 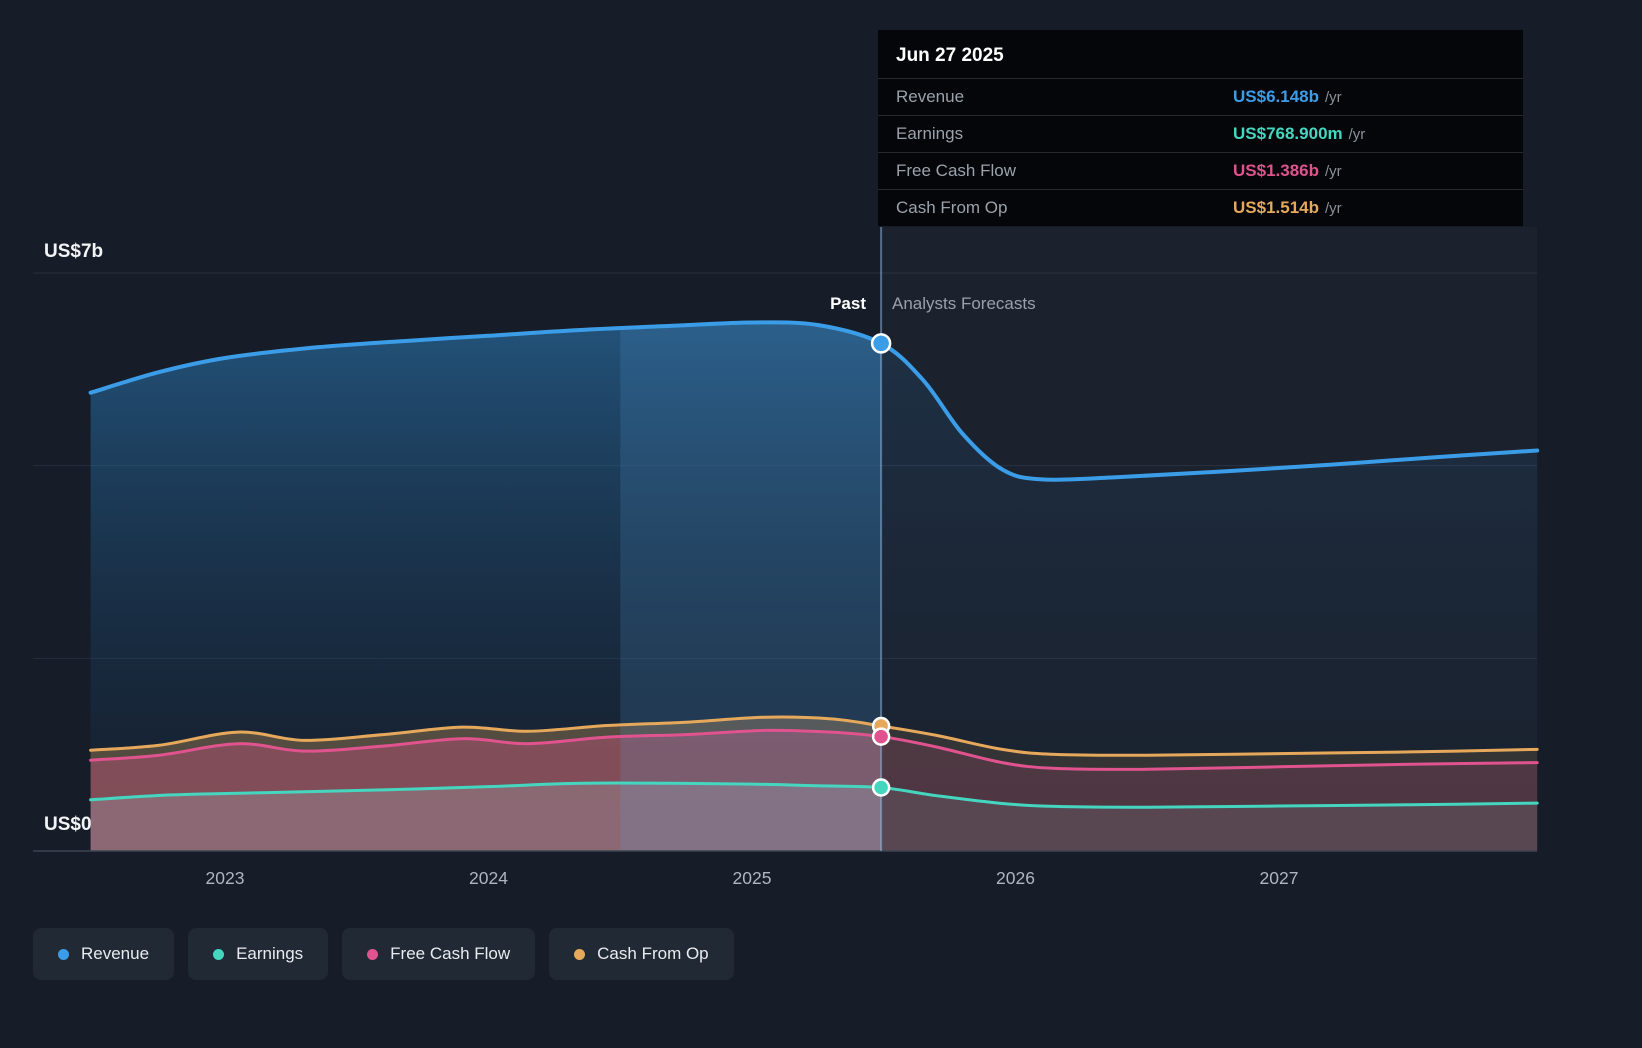 I want to click on tooltip-row-value: US$1.386b, so click(x=1276, y=170).